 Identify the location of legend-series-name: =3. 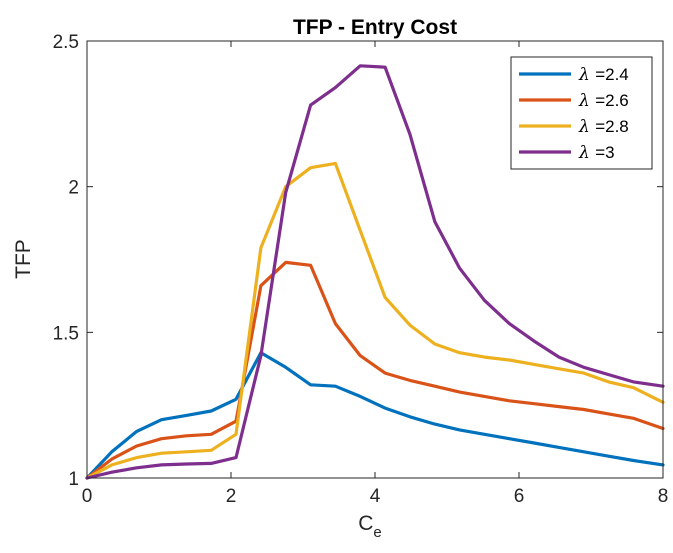
(604, 152).